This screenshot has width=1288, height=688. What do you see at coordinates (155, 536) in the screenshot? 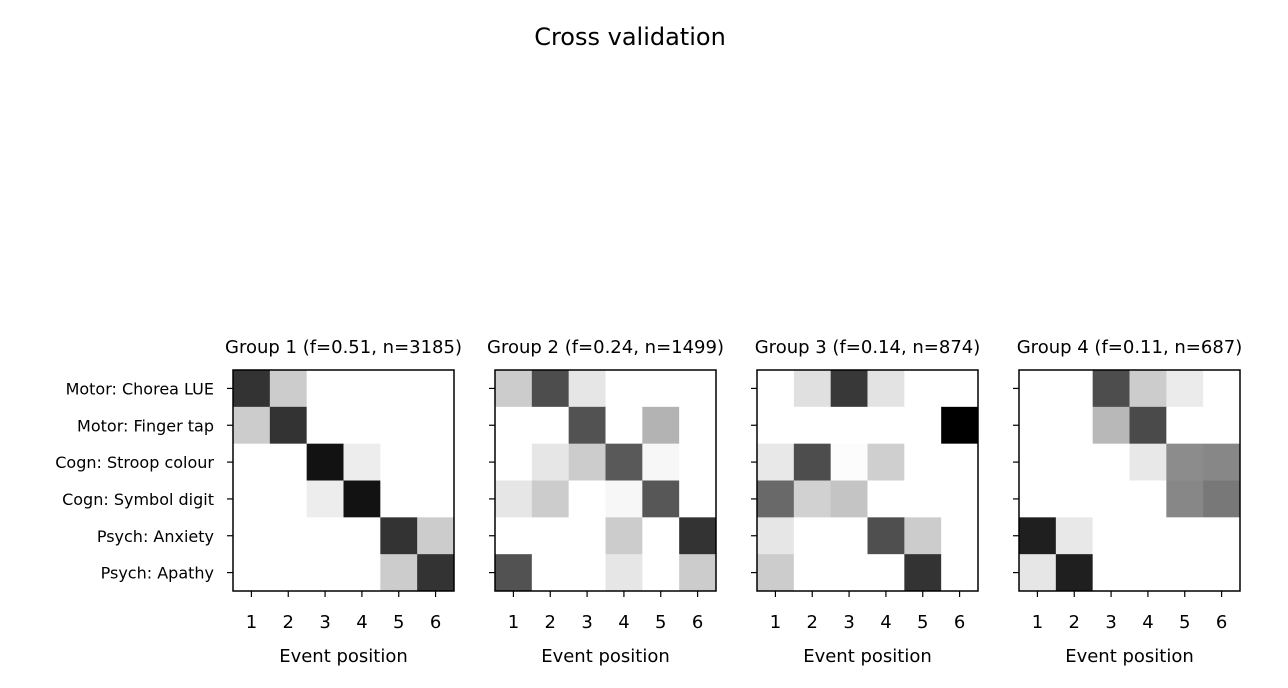
I see `y-tick-label: Psych: Anxiety` at bounding box center [155, 536].